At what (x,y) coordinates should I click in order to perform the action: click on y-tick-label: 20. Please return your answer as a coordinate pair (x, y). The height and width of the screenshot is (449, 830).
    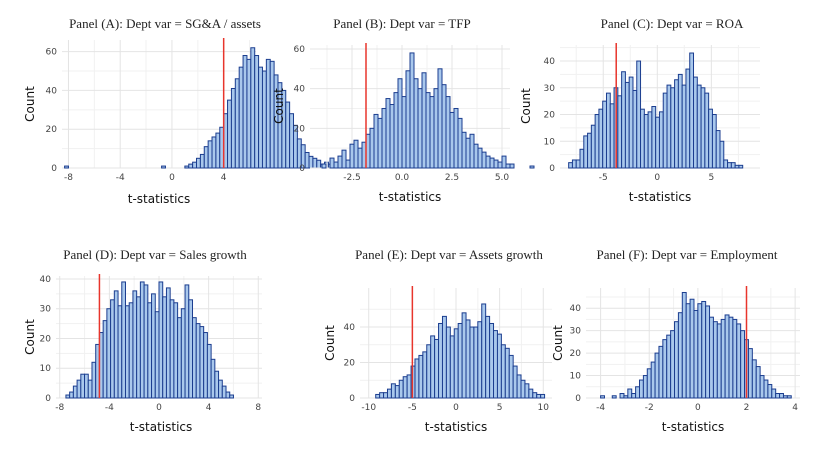
    Looking at the image, I should click on (300, 129).